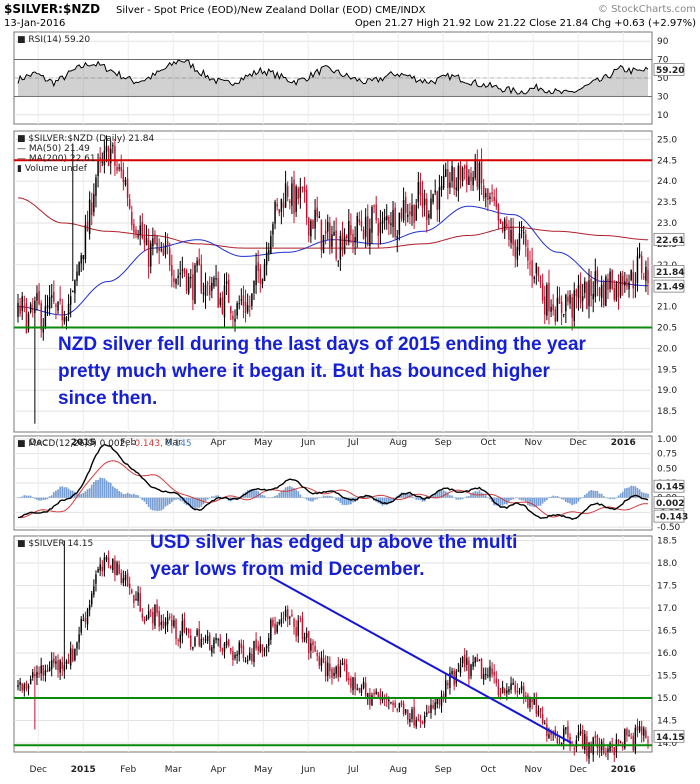 This screenshot has width=700, height=784. What do you see at coordinates (578, 770) in the screenshot?
I see `bottom-x-tick-label: Dec` at bounding box center [578, 770].